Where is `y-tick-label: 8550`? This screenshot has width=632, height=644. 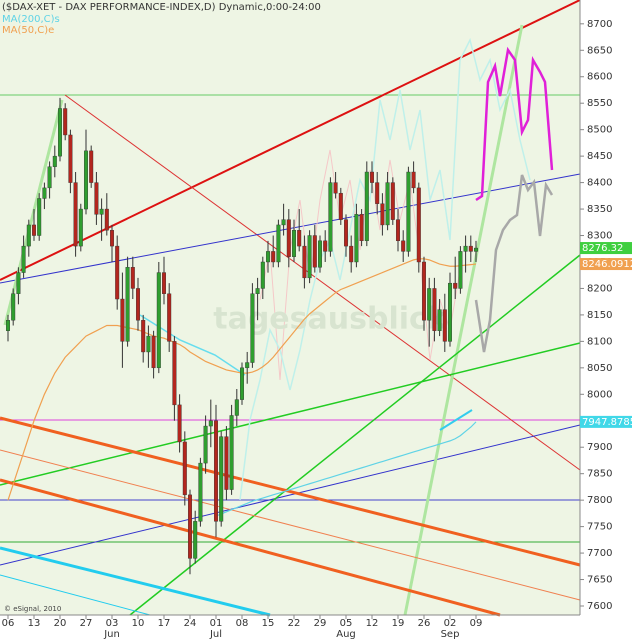
y-tick-label: 8550 is located at coordinates (599, 103).